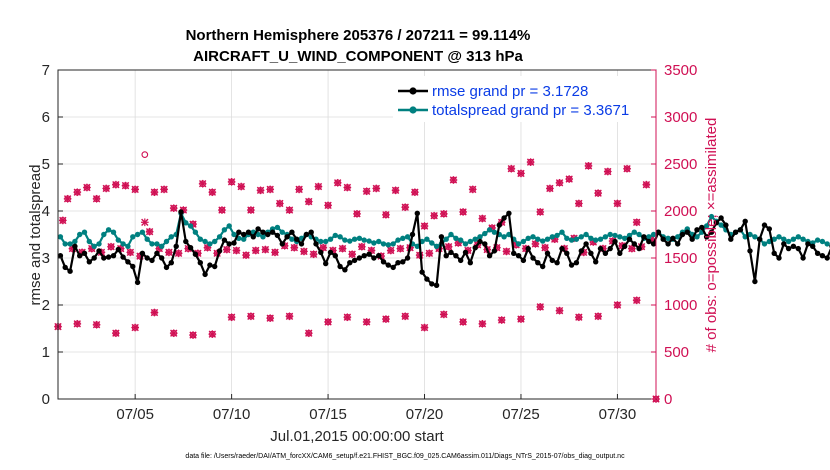  Describe the element at coordinates (357, 436) in the screenshot. I see `x-axis-label: Jul.01,2015 00:00:00 start` at that location.